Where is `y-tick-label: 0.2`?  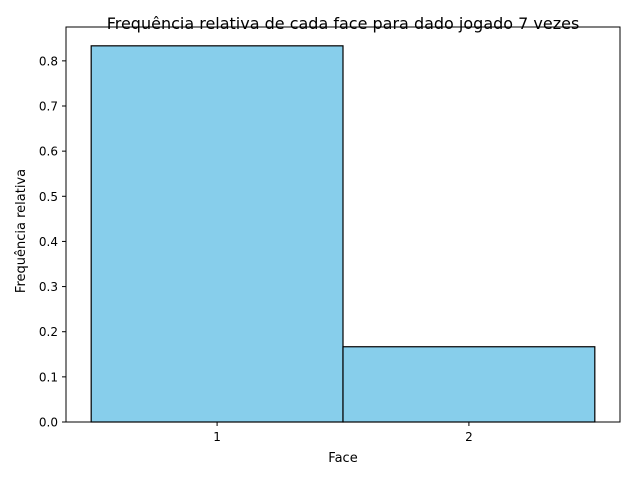 y-tick-label: 0.2 is located at coordinates (48, 332).